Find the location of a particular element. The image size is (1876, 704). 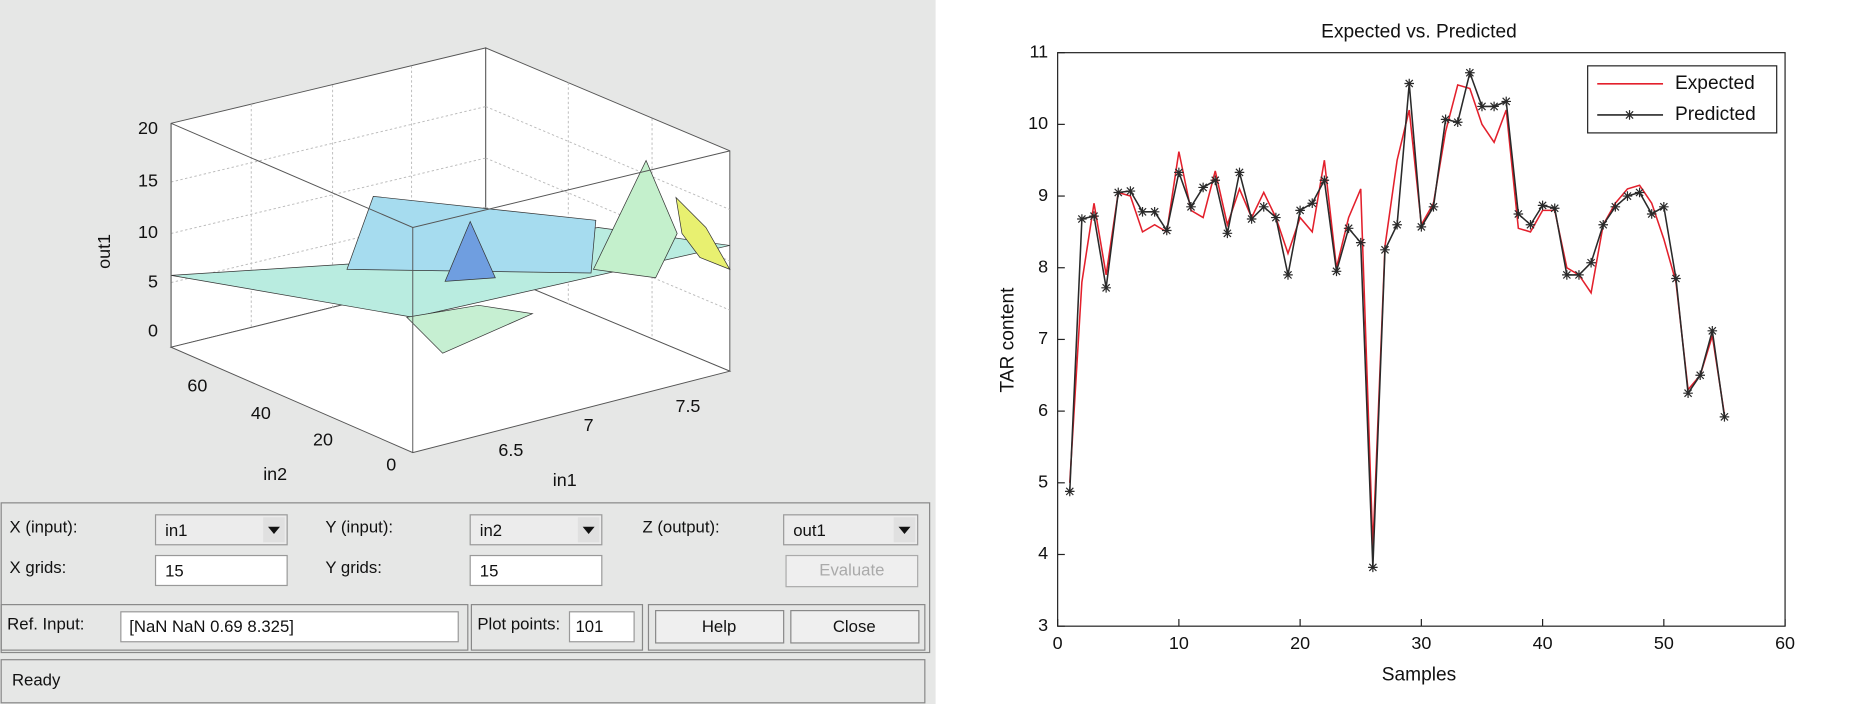

z-tick-label: 15 is located at coordinates (148, 181).